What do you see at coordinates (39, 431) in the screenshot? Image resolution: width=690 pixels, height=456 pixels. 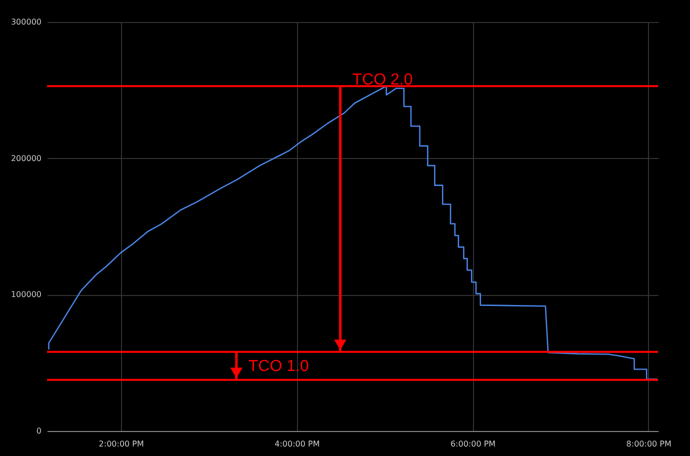 I see `y-tick-label: 0` at bounding box center [39, 431].